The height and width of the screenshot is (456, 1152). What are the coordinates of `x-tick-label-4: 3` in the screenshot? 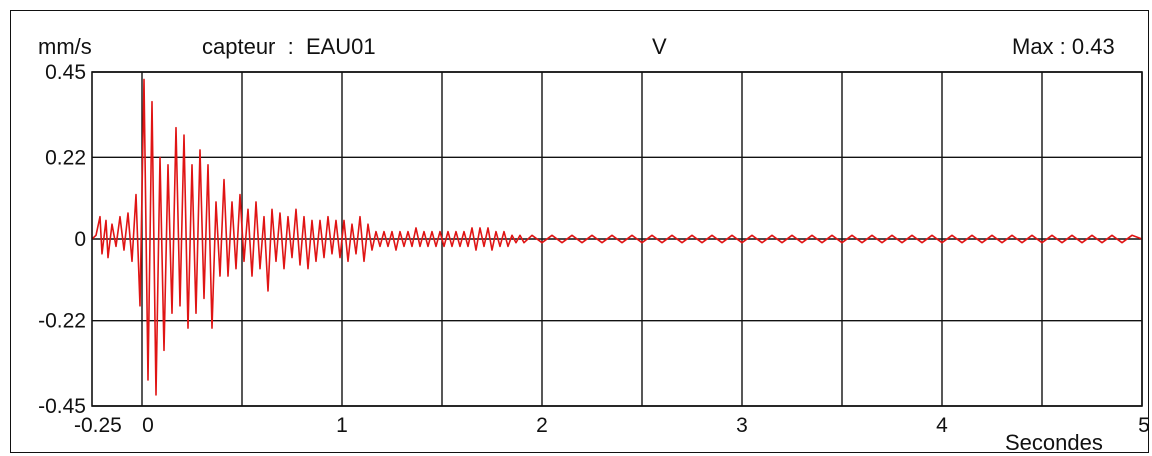 It's located at (742, 425).